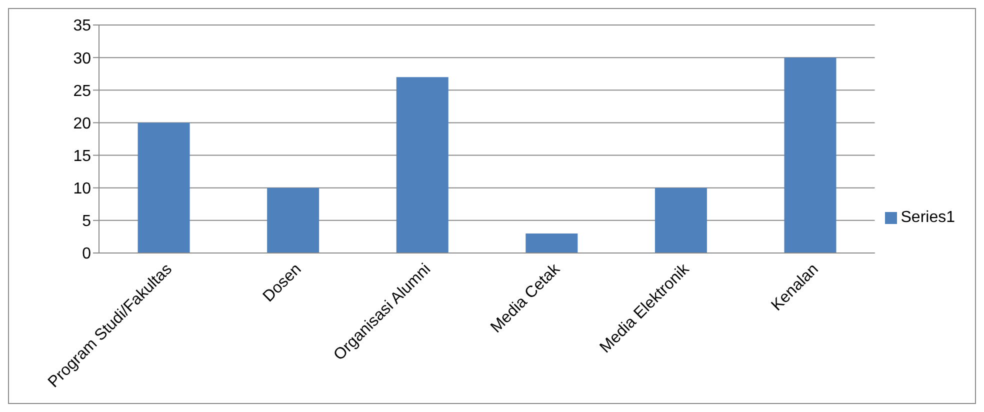 This screenshot has width=984, height=412. I want to click on legend-label: Series1, so click(927, 217).